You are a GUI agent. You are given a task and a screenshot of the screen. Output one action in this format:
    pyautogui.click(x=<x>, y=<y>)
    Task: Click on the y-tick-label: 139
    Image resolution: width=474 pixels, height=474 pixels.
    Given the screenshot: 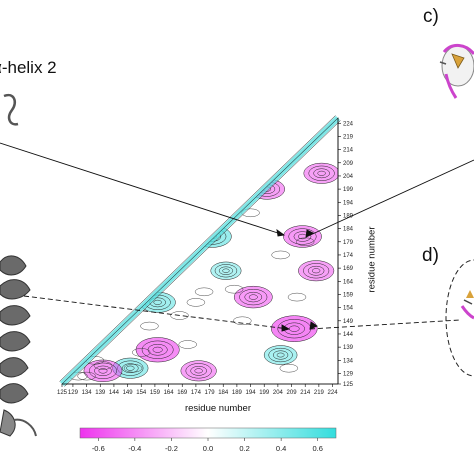 What is the action you would take?
    pyautogui.click(x=348, y=348)
    